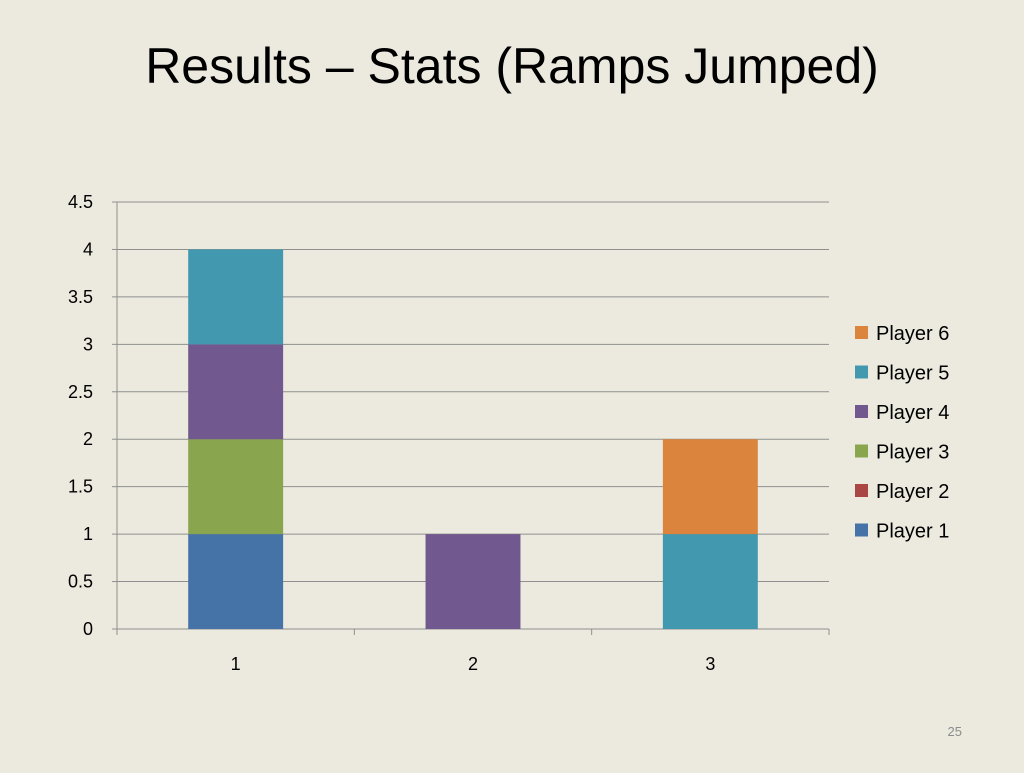 This screenshot has height=773, width=1024. Describe the element at coordinates (80, 487) in the screenshot. I see `y-tick-label: 1.5` at that location.